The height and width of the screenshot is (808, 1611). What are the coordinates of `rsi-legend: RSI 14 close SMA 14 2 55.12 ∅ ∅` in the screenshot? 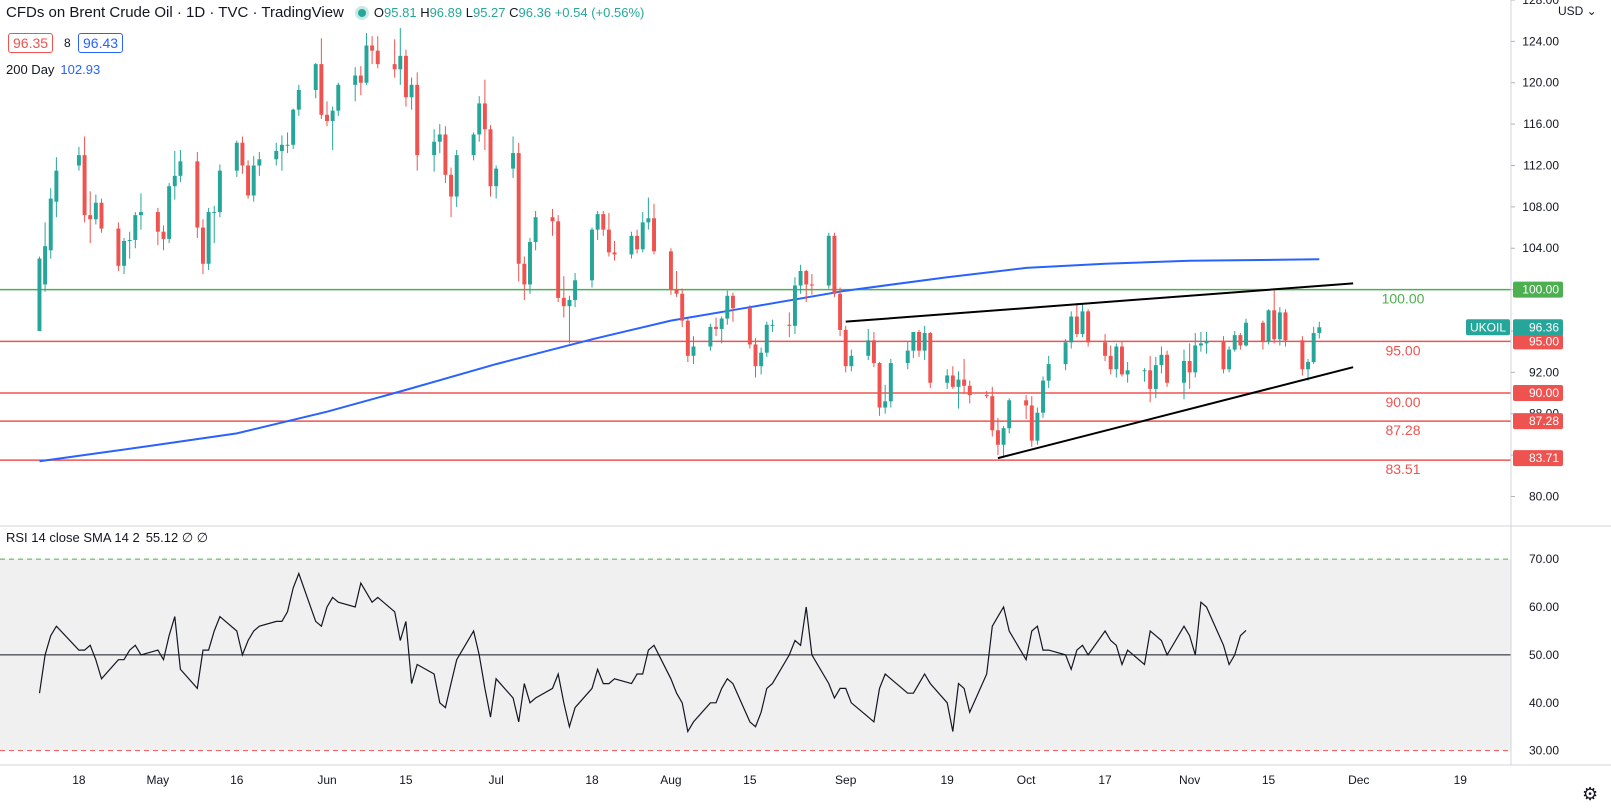 It's located at (107, 538).